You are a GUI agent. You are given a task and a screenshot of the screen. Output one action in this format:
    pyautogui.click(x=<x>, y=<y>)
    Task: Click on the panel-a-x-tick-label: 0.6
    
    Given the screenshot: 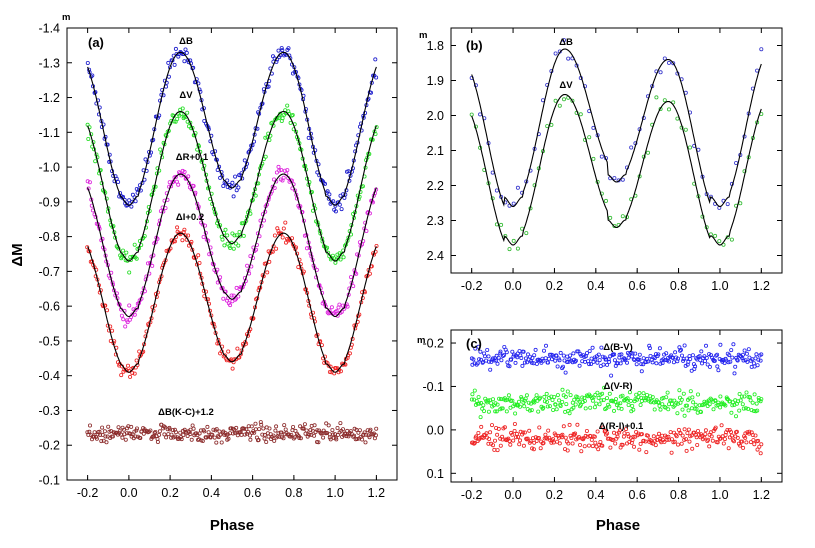 What is the action you would take?
    pyautogui.click(x=252, y=493)
    